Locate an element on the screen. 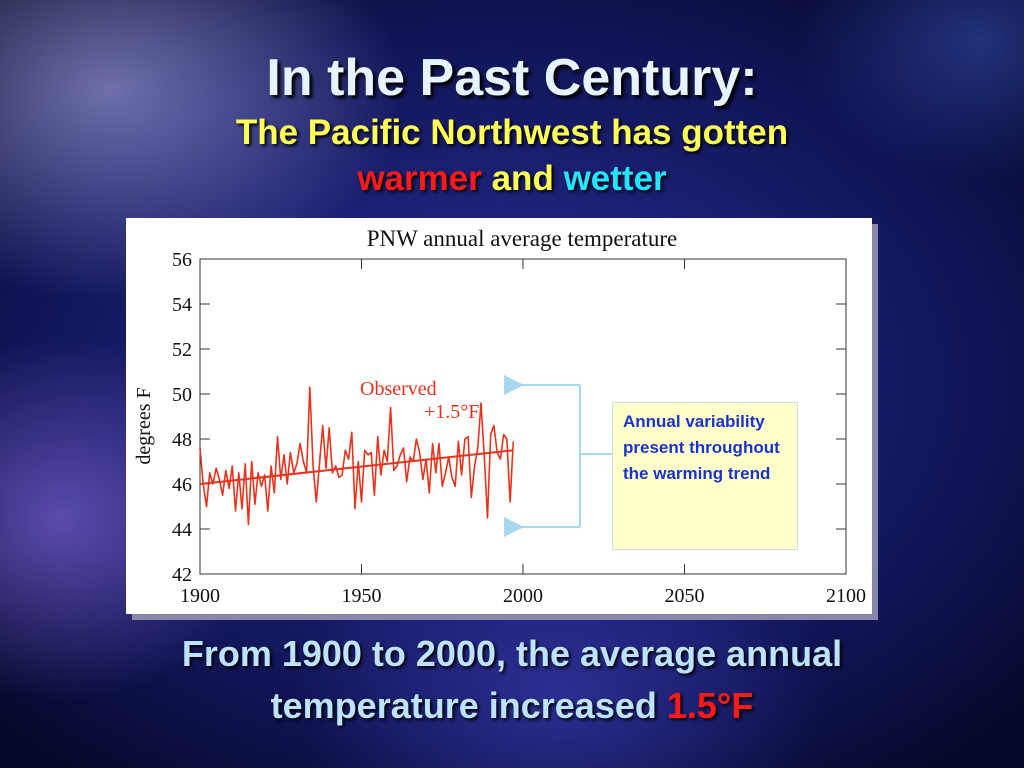  chart-marks is located at coordinates (357, 456).